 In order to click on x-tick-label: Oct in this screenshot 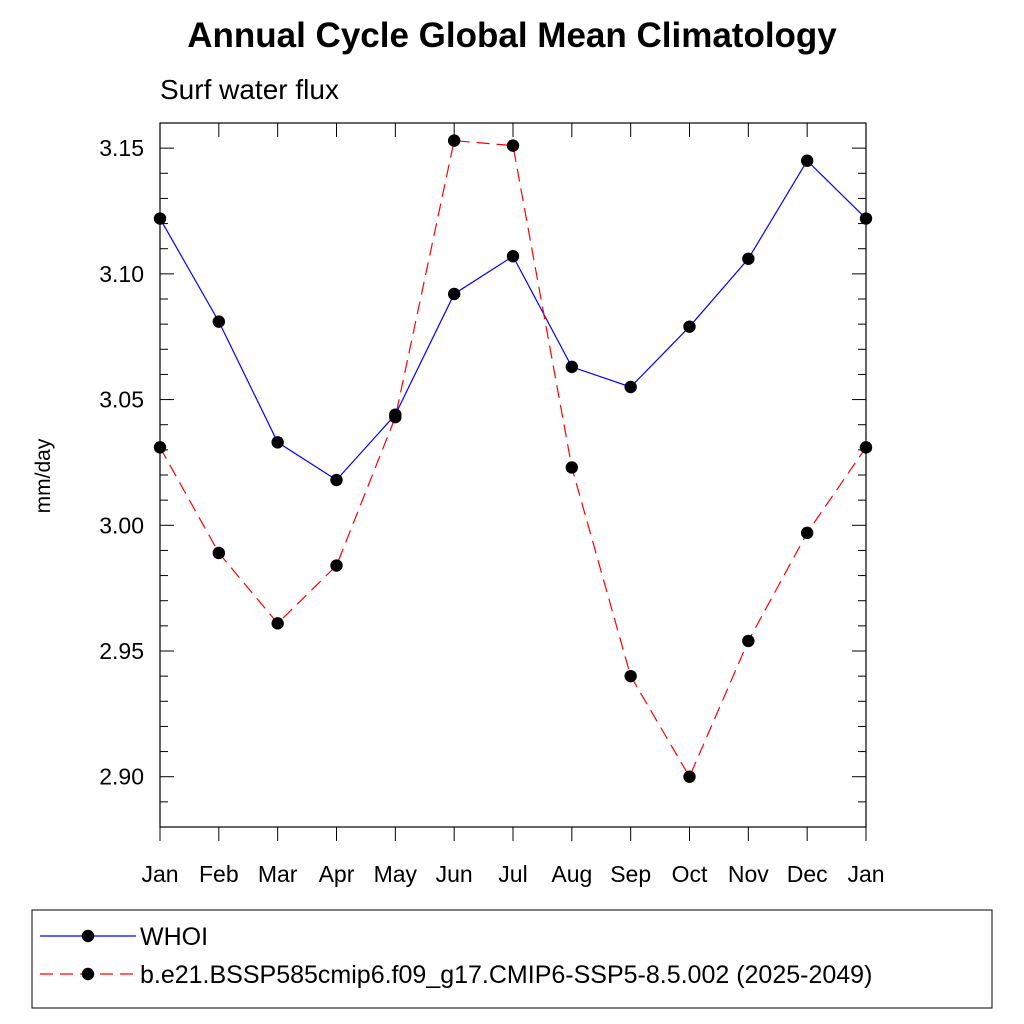, I will do `click(690, 874)`.